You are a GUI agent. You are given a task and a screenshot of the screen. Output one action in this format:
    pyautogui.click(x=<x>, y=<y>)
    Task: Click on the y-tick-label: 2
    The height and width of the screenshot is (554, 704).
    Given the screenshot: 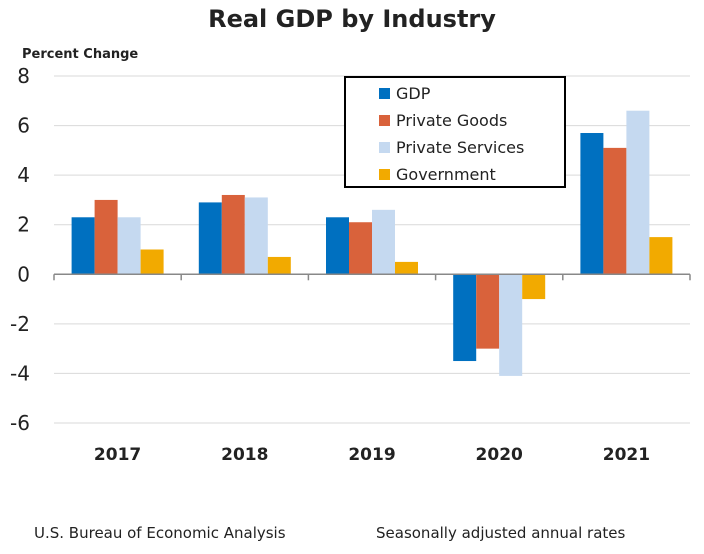 What is the action you would take?
    pyautogui.click(x=23, y=225)
    